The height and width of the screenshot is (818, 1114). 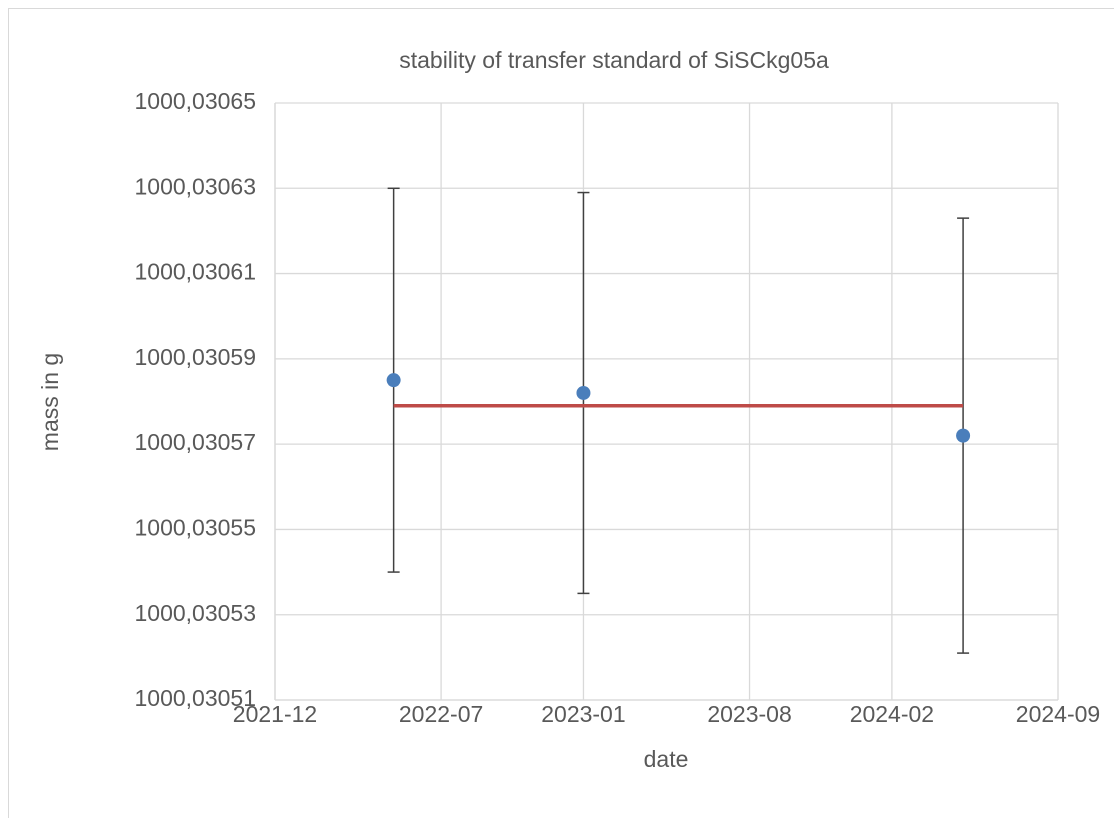 I want to click on y-tick-label: 1000,03063, so click(x=195, y=186).